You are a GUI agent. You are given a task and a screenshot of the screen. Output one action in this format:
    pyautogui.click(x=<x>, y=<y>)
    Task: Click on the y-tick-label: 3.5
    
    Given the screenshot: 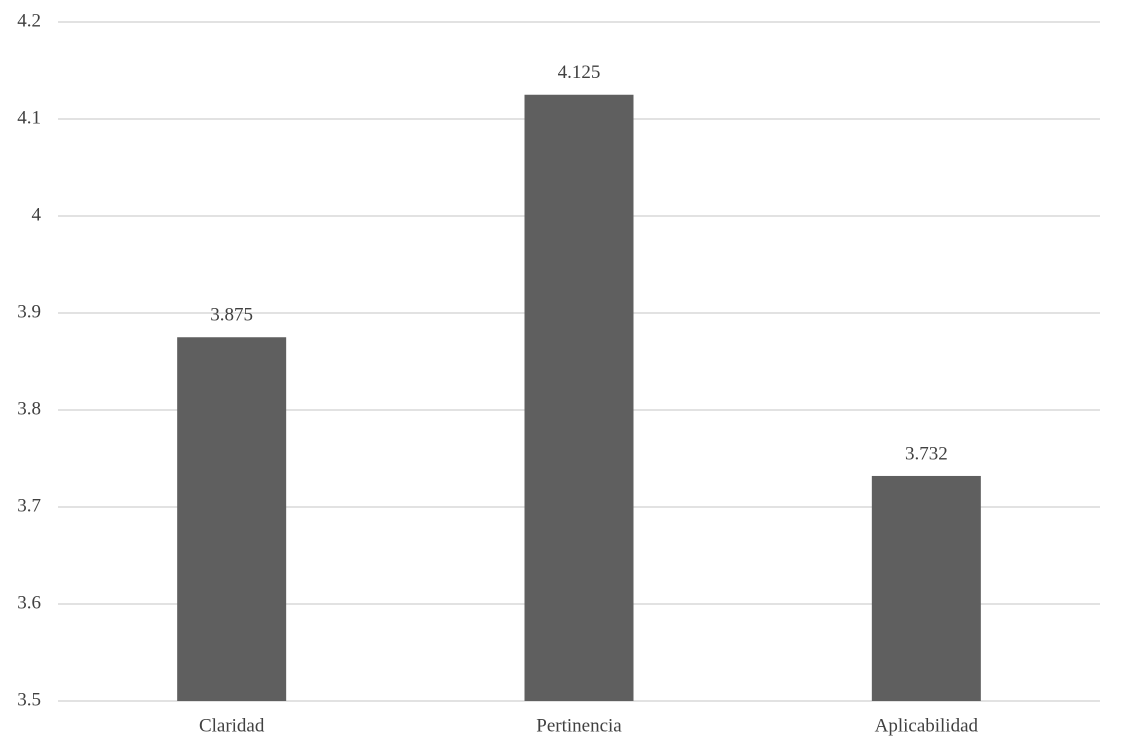 What is the action you would take?
    pyautogui.click(x=29, y=699)
    